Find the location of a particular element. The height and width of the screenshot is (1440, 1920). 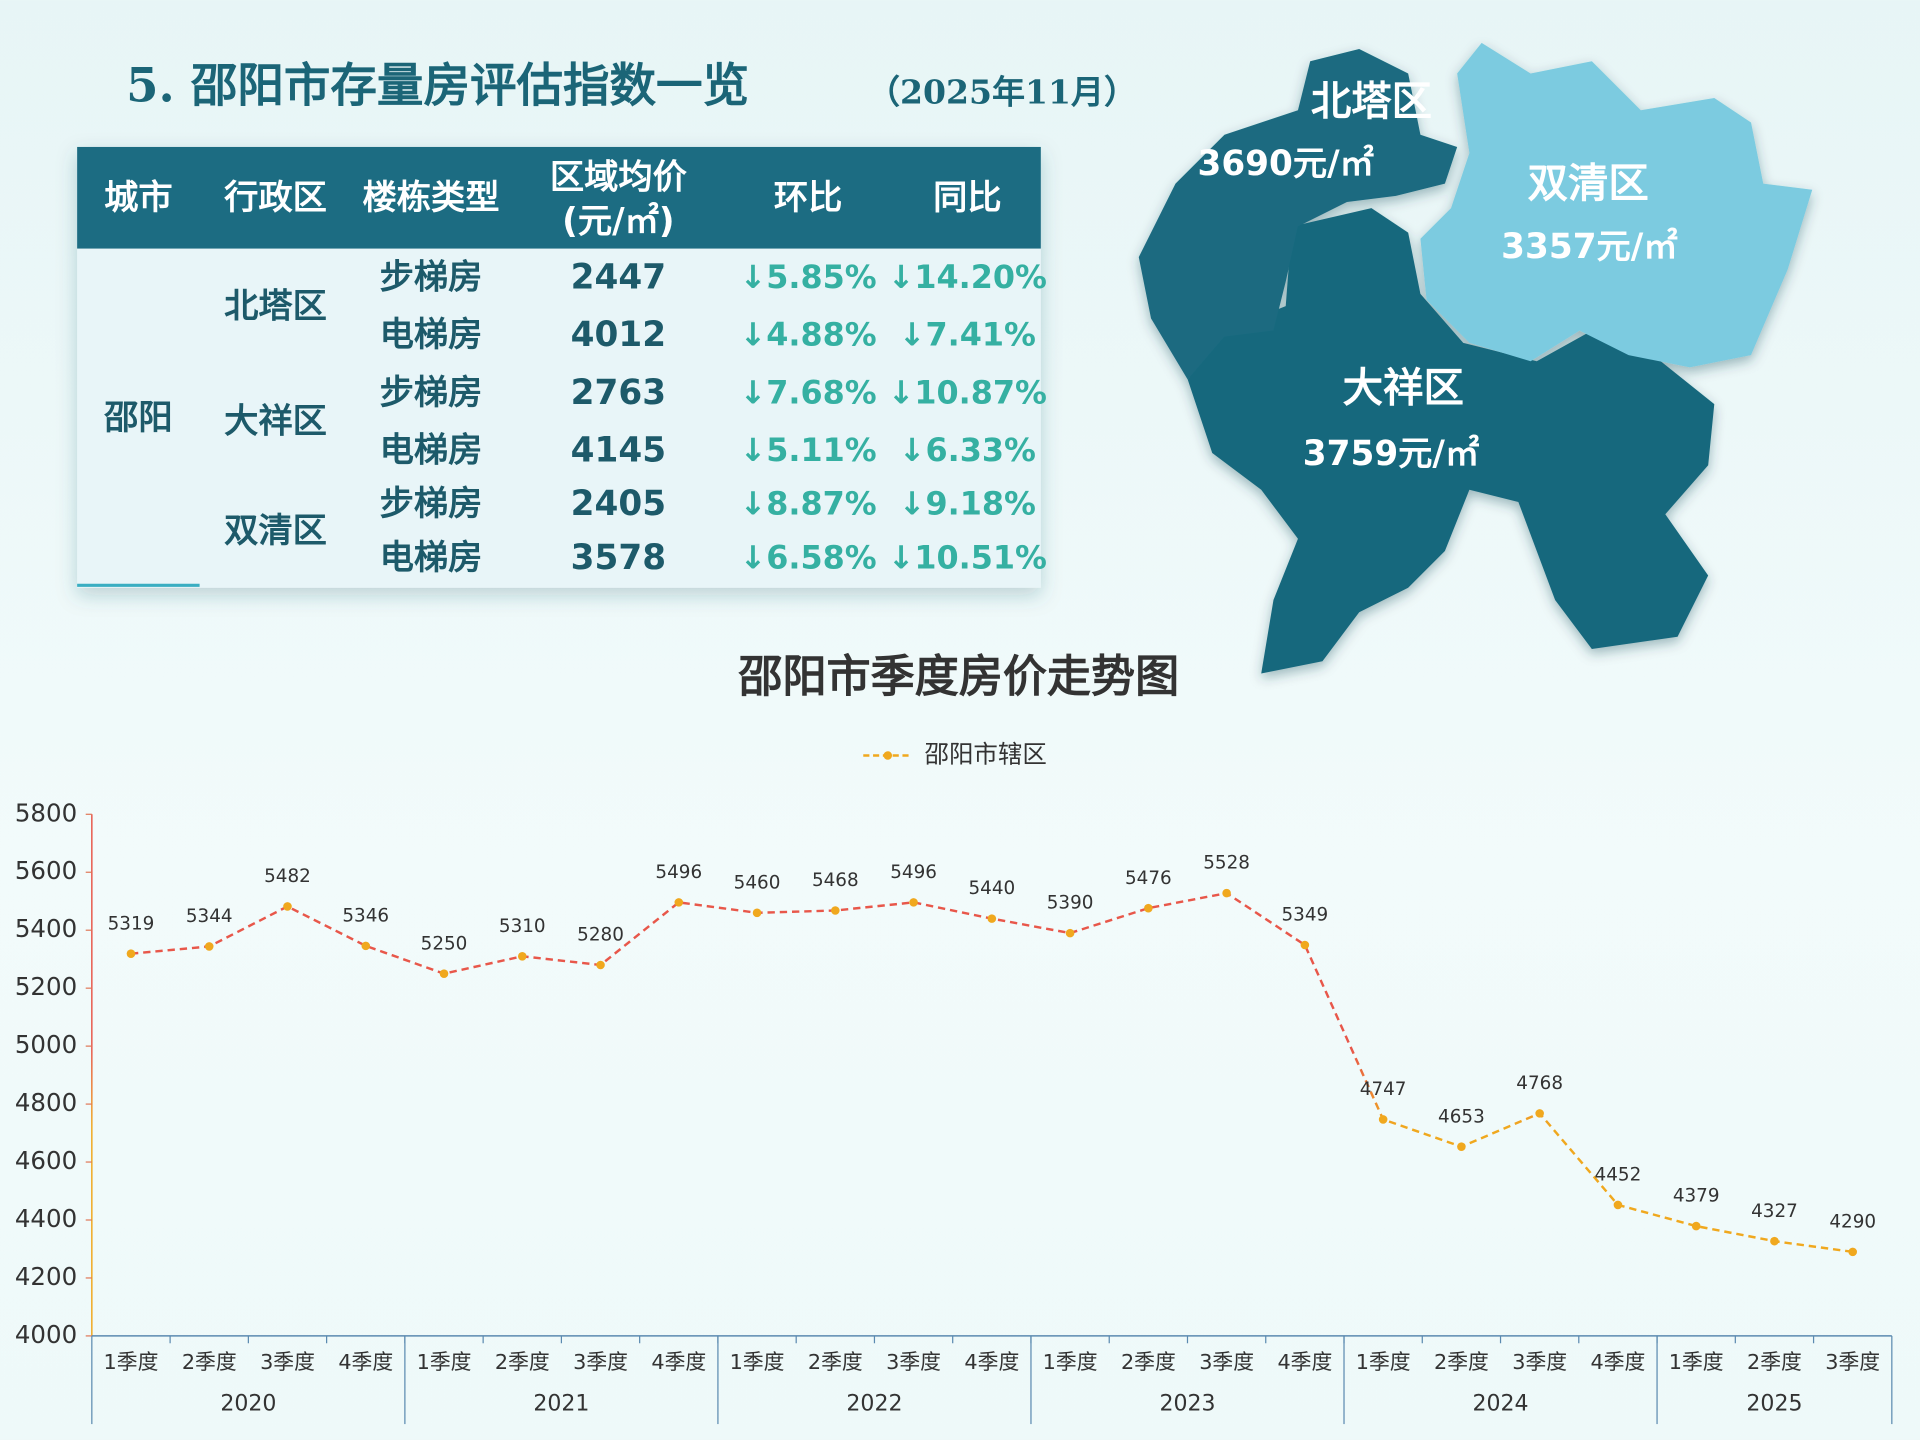

table-header-cell: 环比 is located at coordinates (808, 198).